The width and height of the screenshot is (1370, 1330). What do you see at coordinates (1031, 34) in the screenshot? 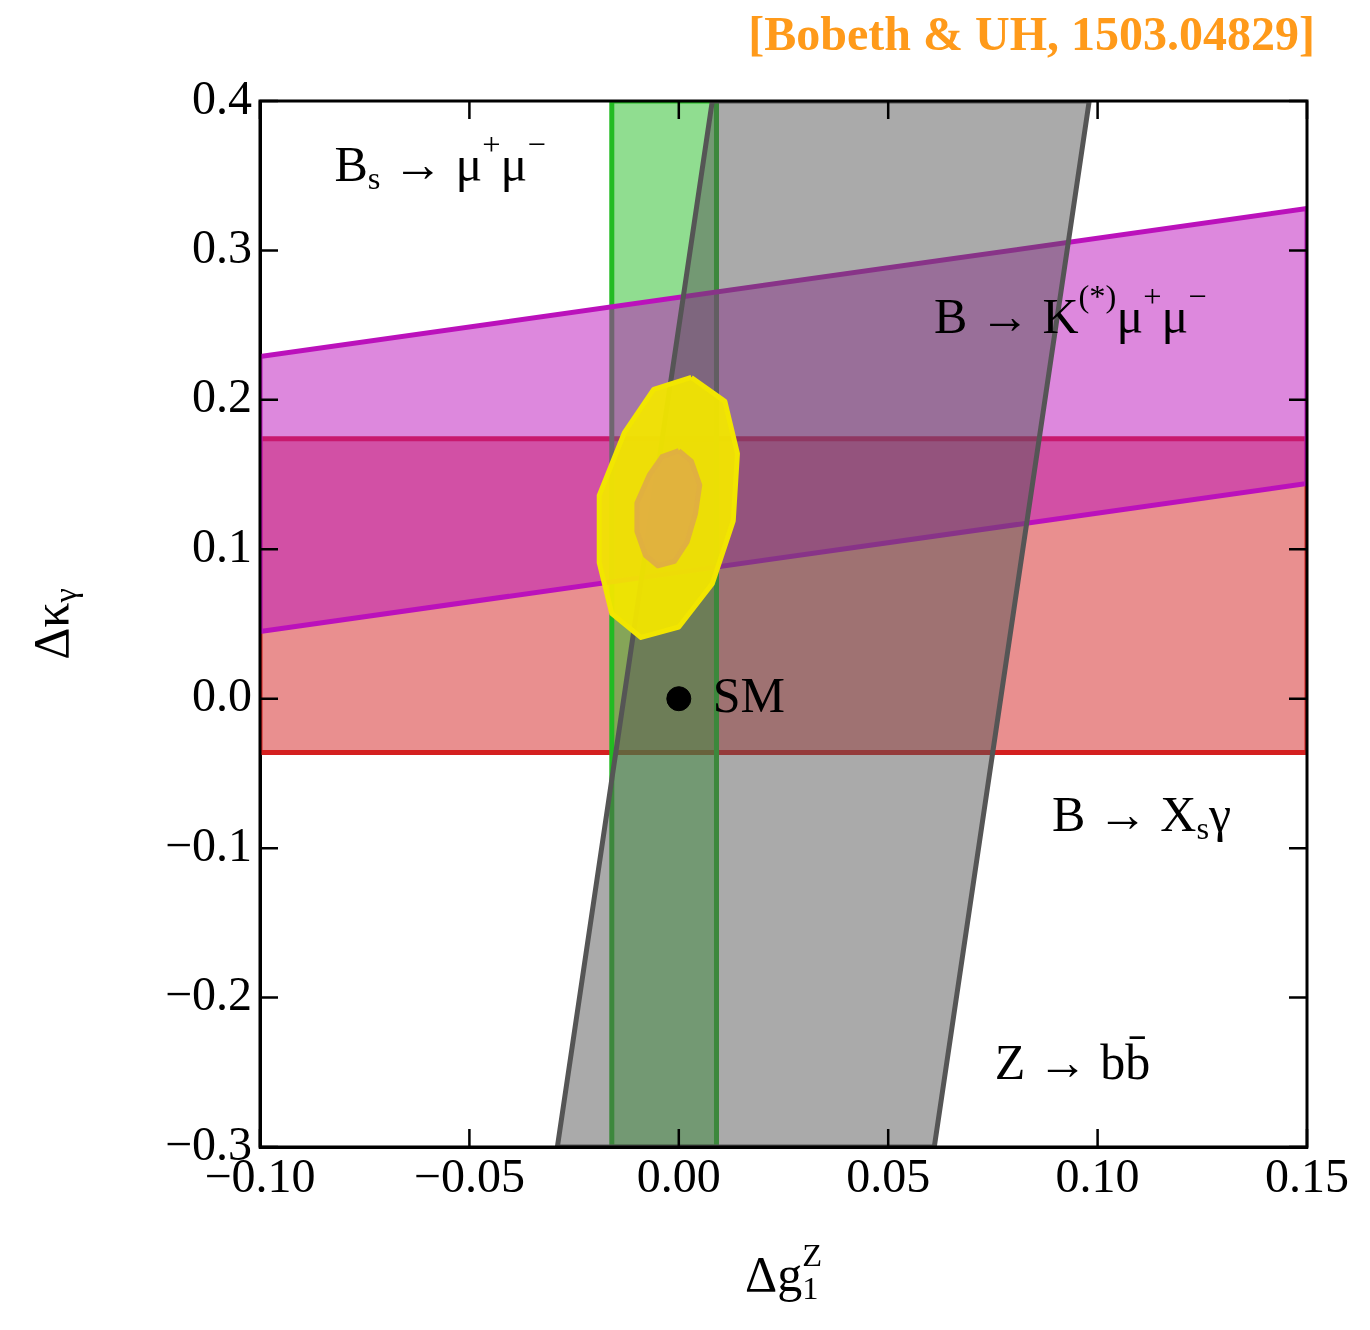
I see `chart-title: [Bobeth & UH, 1503.04829]` at bounding box center [1031, 34].